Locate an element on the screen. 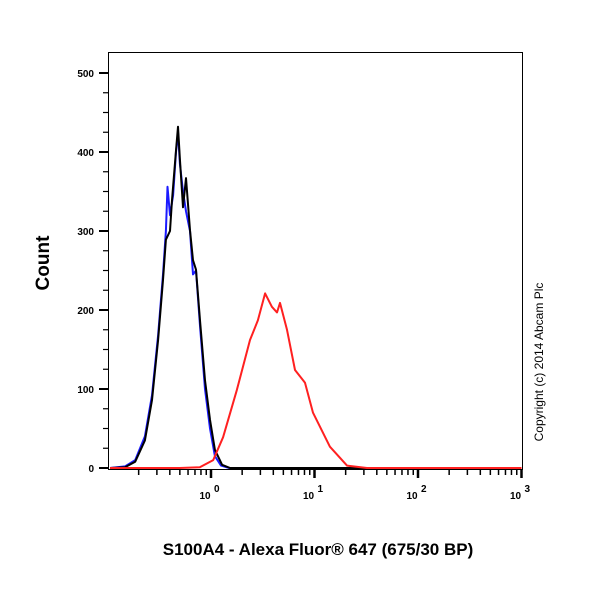 Image resolution: width=600 pixels, height=600 pixels. y-axis-title: Count is located at coordinates (43, 263).